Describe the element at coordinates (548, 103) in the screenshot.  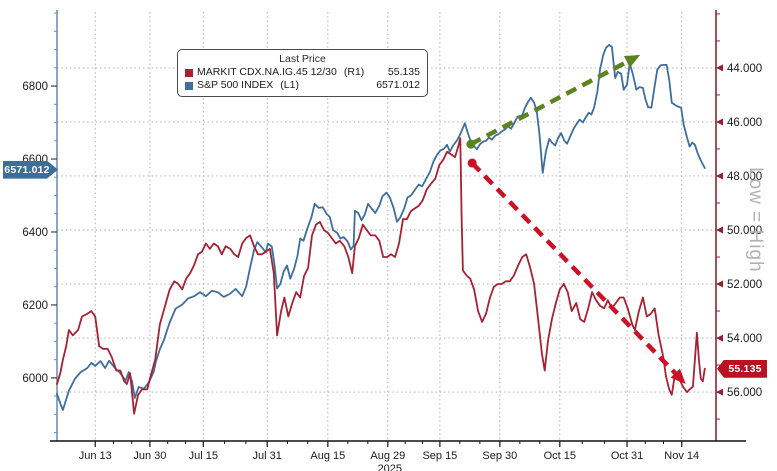
I see `green-up-arrow` at that location.